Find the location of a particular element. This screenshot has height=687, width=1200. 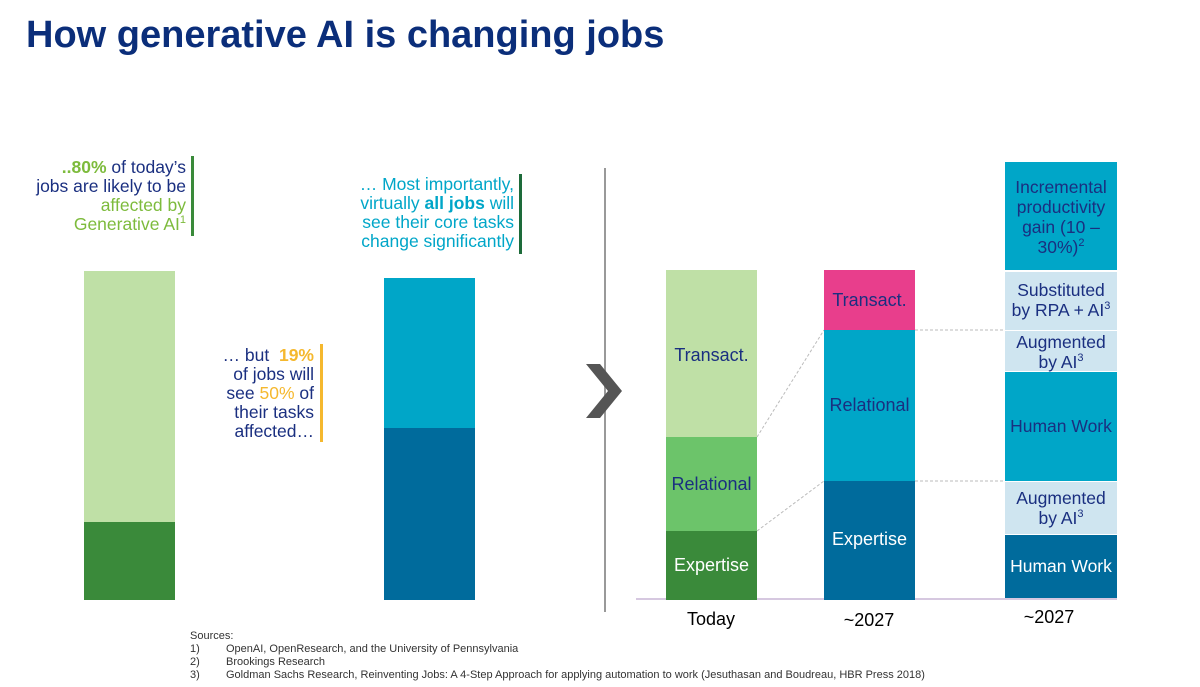

bar-detail-augmented-1: Augmented by AI3 is located at coordinates (1061, 351).